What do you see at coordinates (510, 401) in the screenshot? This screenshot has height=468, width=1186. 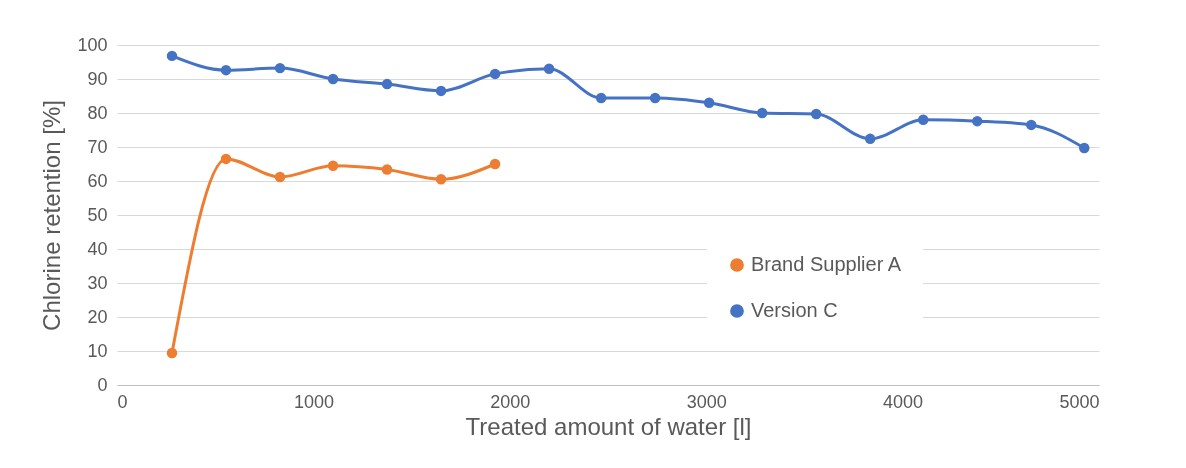 I see `x-tick-label: 2000` at bounding box center [510, 401].